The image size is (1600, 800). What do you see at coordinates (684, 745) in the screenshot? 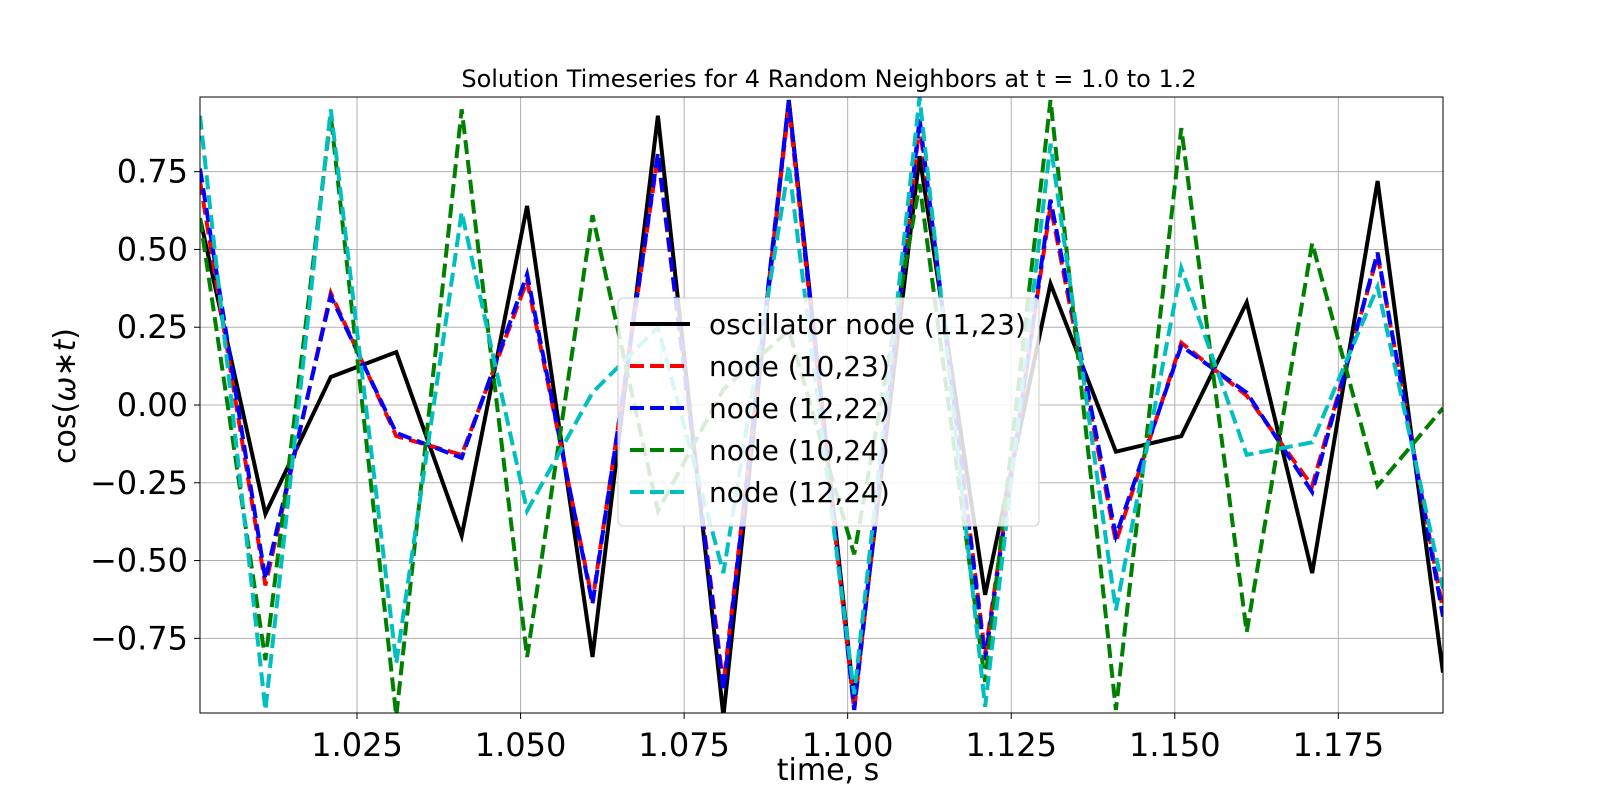
I see `x-tick-label: 1.075` at bounding box center [684, 745].